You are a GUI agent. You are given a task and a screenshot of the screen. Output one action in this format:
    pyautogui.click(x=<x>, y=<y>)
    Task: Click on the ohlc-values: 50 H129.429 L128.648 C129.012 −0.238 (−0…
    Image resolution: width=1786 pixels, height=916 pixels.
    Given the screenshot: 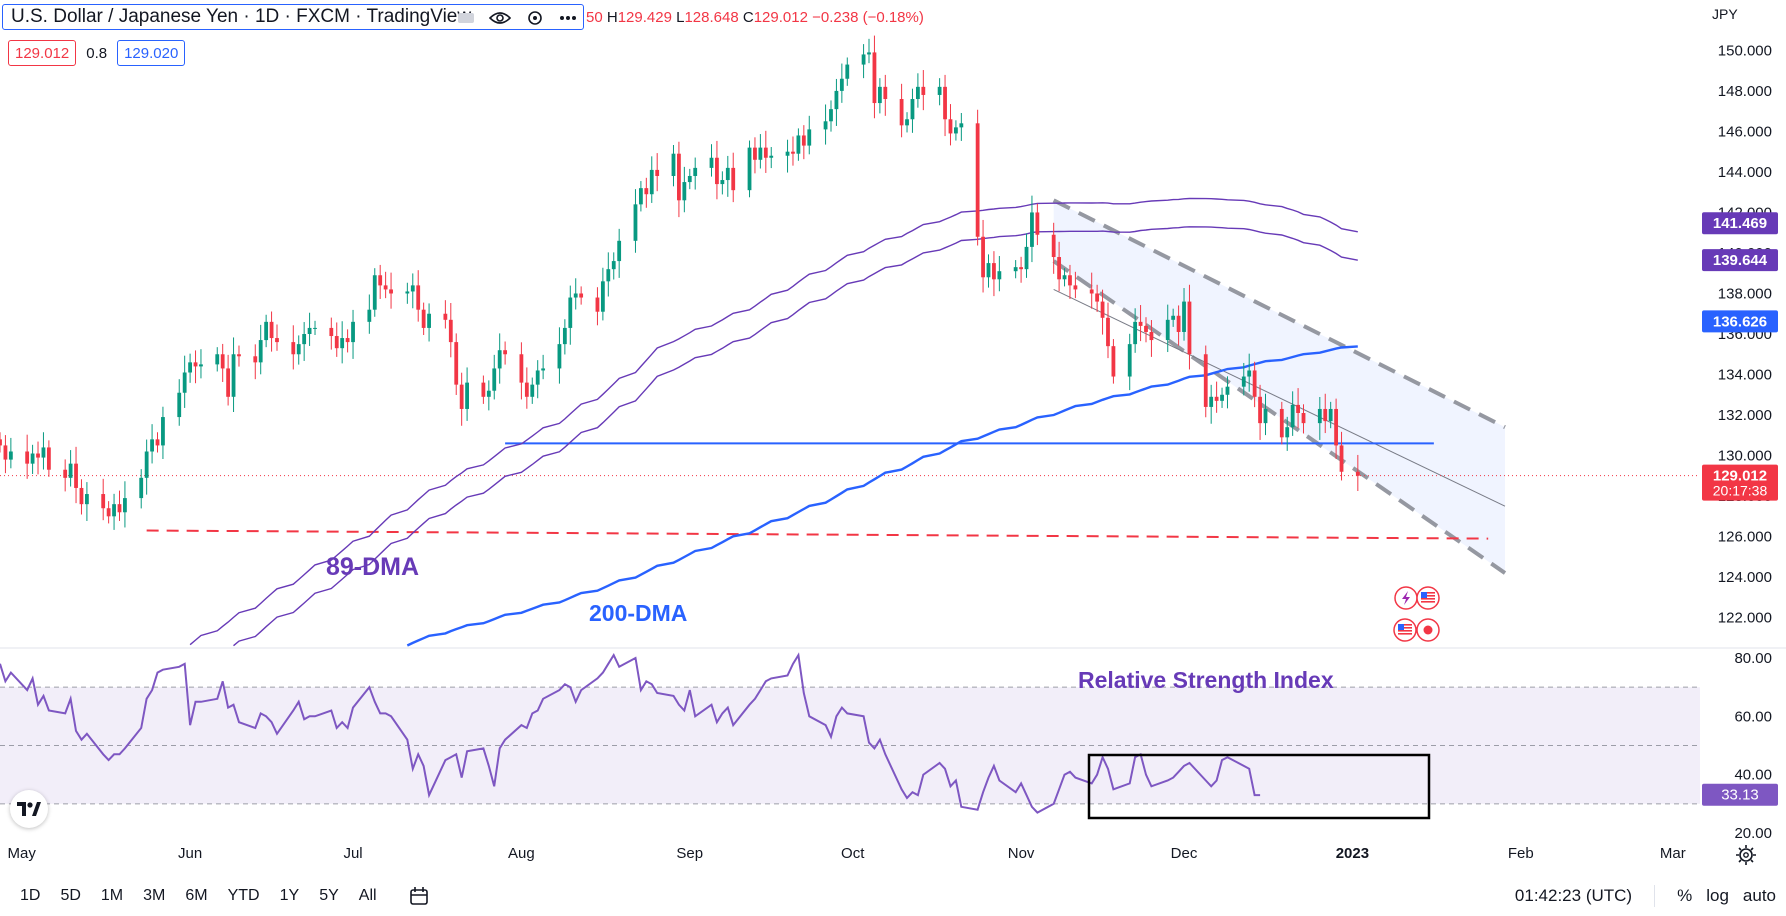 What is the action you would take?
    pyautogui.click(x=755, y=17)
    